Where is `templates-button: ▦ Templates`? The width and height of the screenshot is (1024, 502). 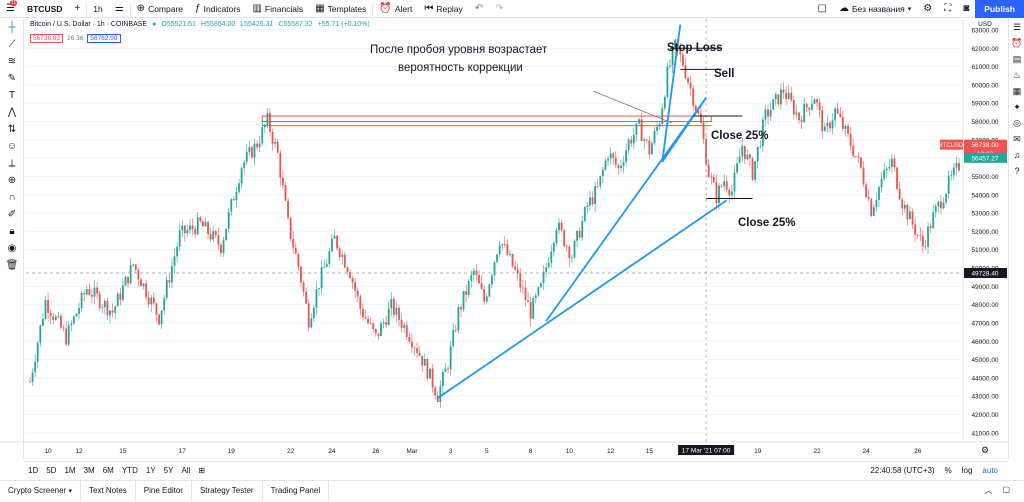
templates-button: ▦ Templates is located at coordinates (340, 9).